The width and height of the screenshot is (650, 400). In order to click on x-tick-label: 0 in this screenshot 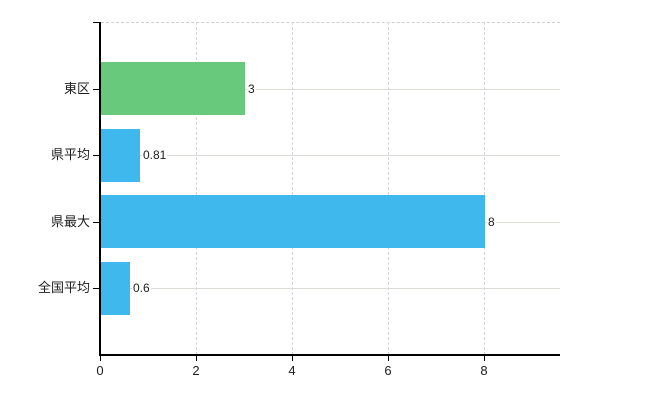, I will do `click(100, 370)`.